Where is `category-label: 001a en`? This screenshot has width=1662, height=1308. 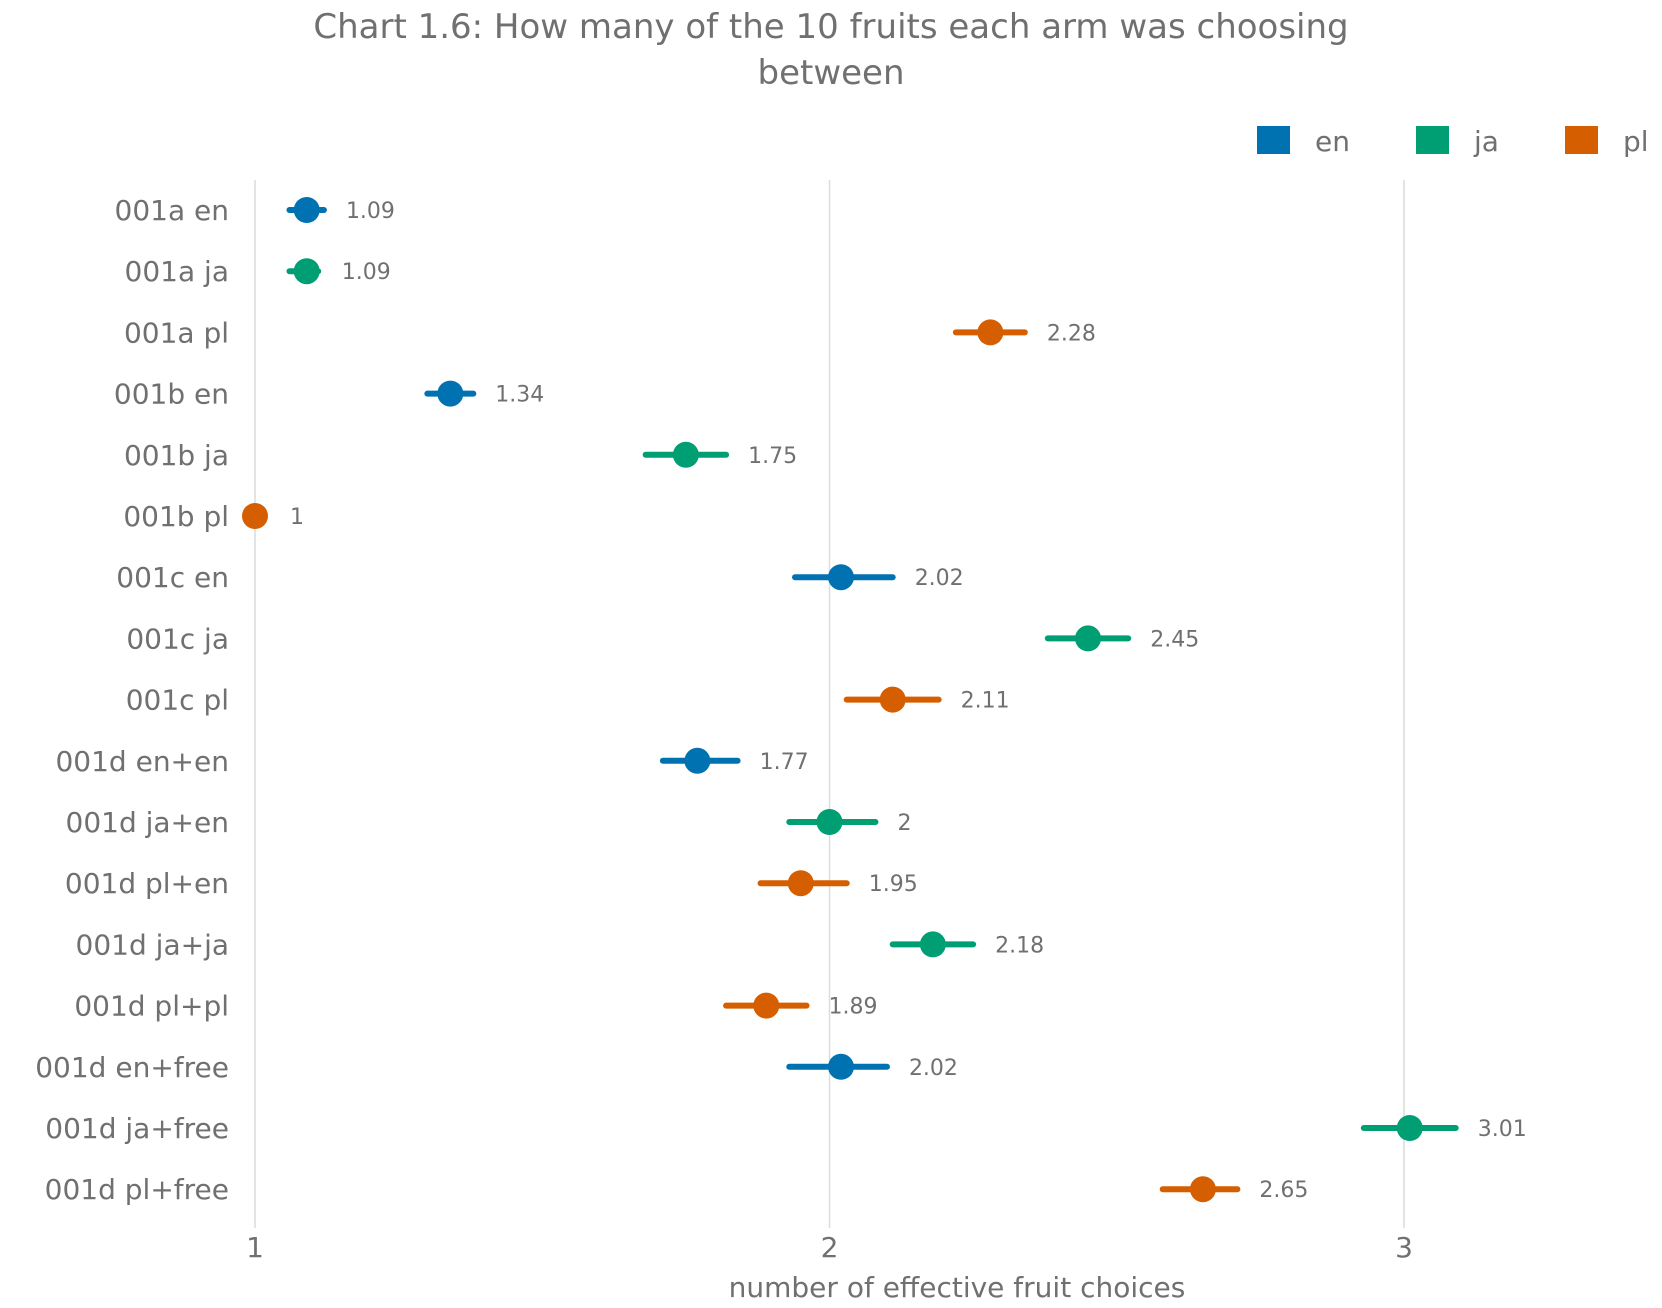 category-label: 001a en is located at coordinates (172, 210).